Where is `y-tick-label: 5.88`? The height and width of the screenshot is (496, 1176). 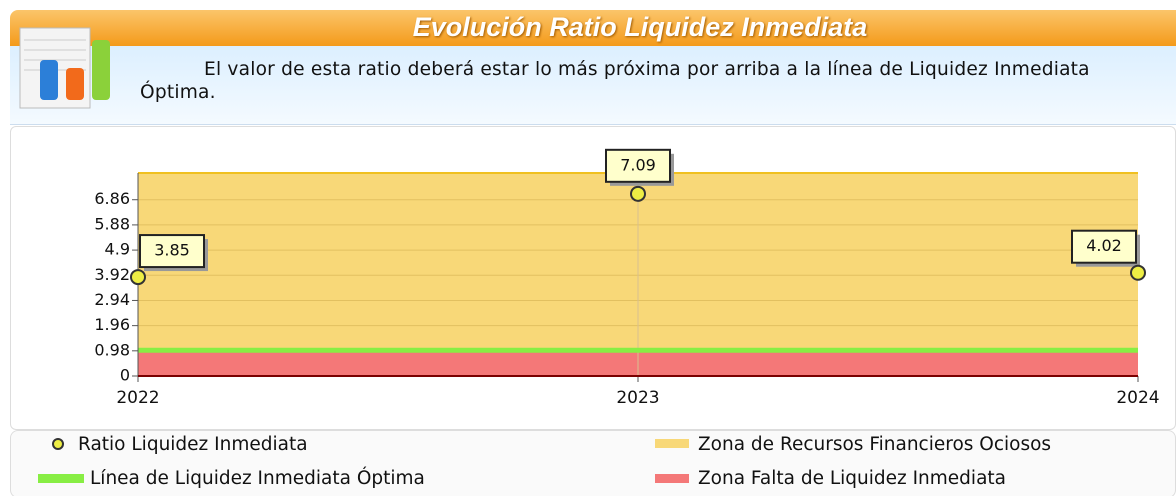 y-tick-label: 5.88 is located at coordinates (112, 223).